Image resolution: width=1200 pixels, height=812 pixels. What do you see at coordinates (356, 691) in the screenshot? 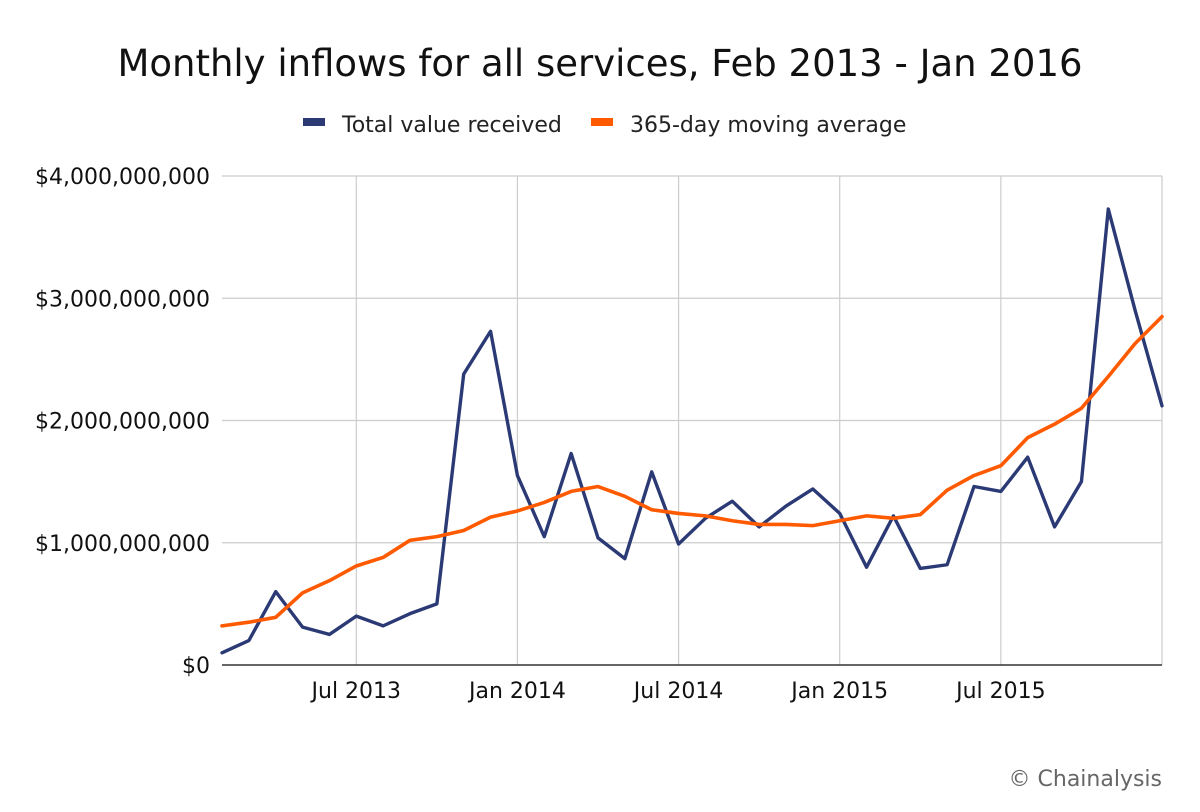
I see `x-tick-label-jul-2013: Jul 2013` at bounding box center [356, 691].